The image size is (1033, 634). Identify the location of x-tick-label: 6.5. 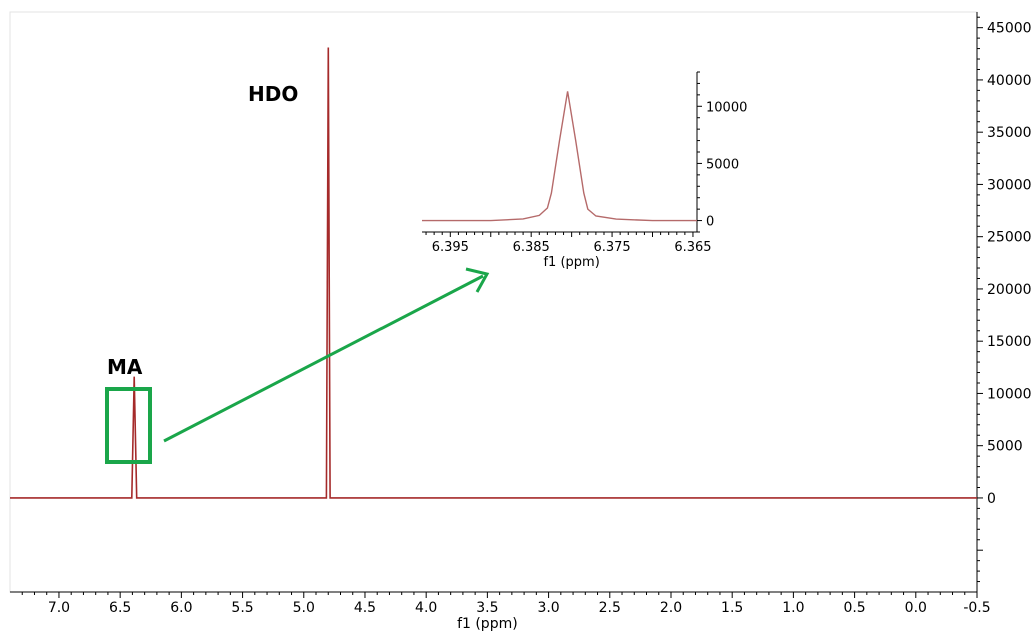
(120, 608).